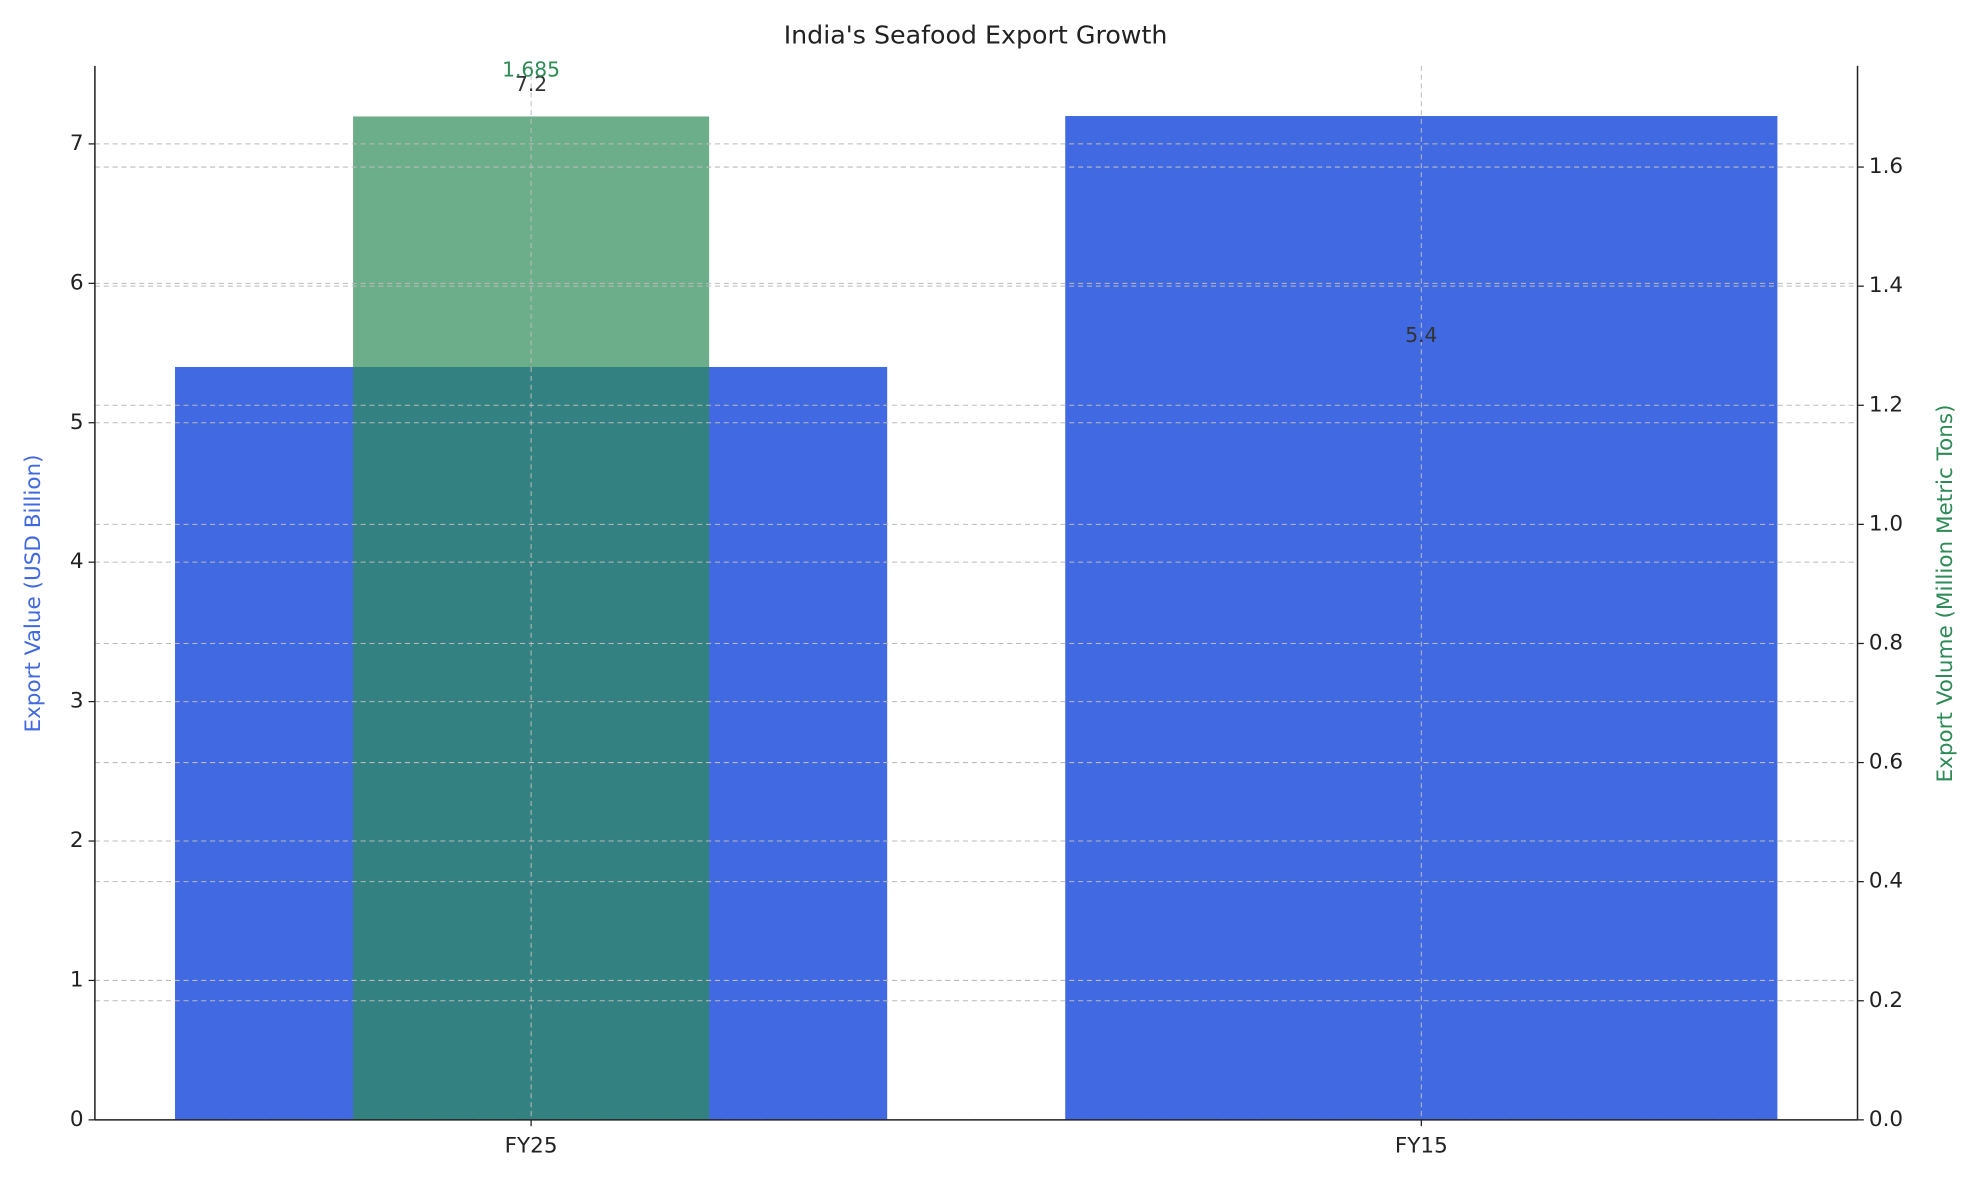 The width and height of the screenshot is (1979, 1180). What do you see at coordinates (1945, 593) in the screenshot?
I see `y2-axis-label: Export Volume (Million Metric Tons)` at bounding box center [1945, 593].